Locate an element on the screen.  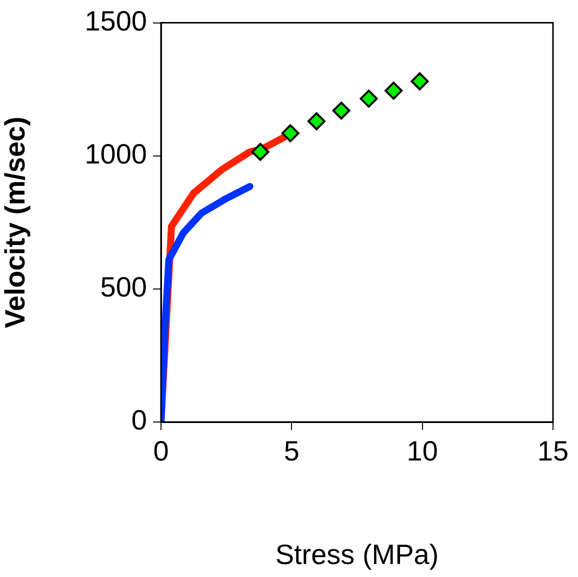
y-tick-label: 1500 is located at coordinates (115, 21).